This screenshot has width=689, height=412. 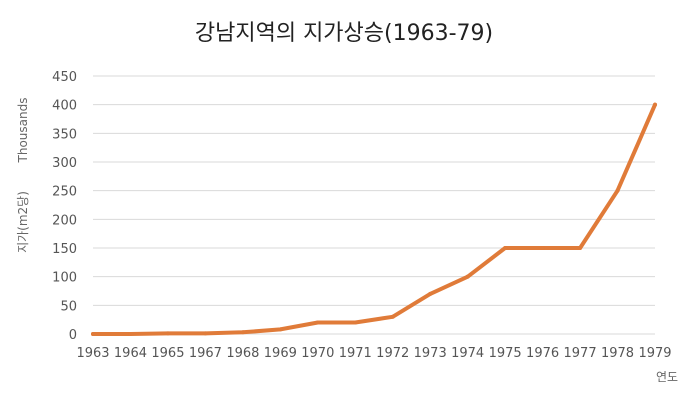 I want to click on x-tick-label: 1972, so click(x=392, y=353).